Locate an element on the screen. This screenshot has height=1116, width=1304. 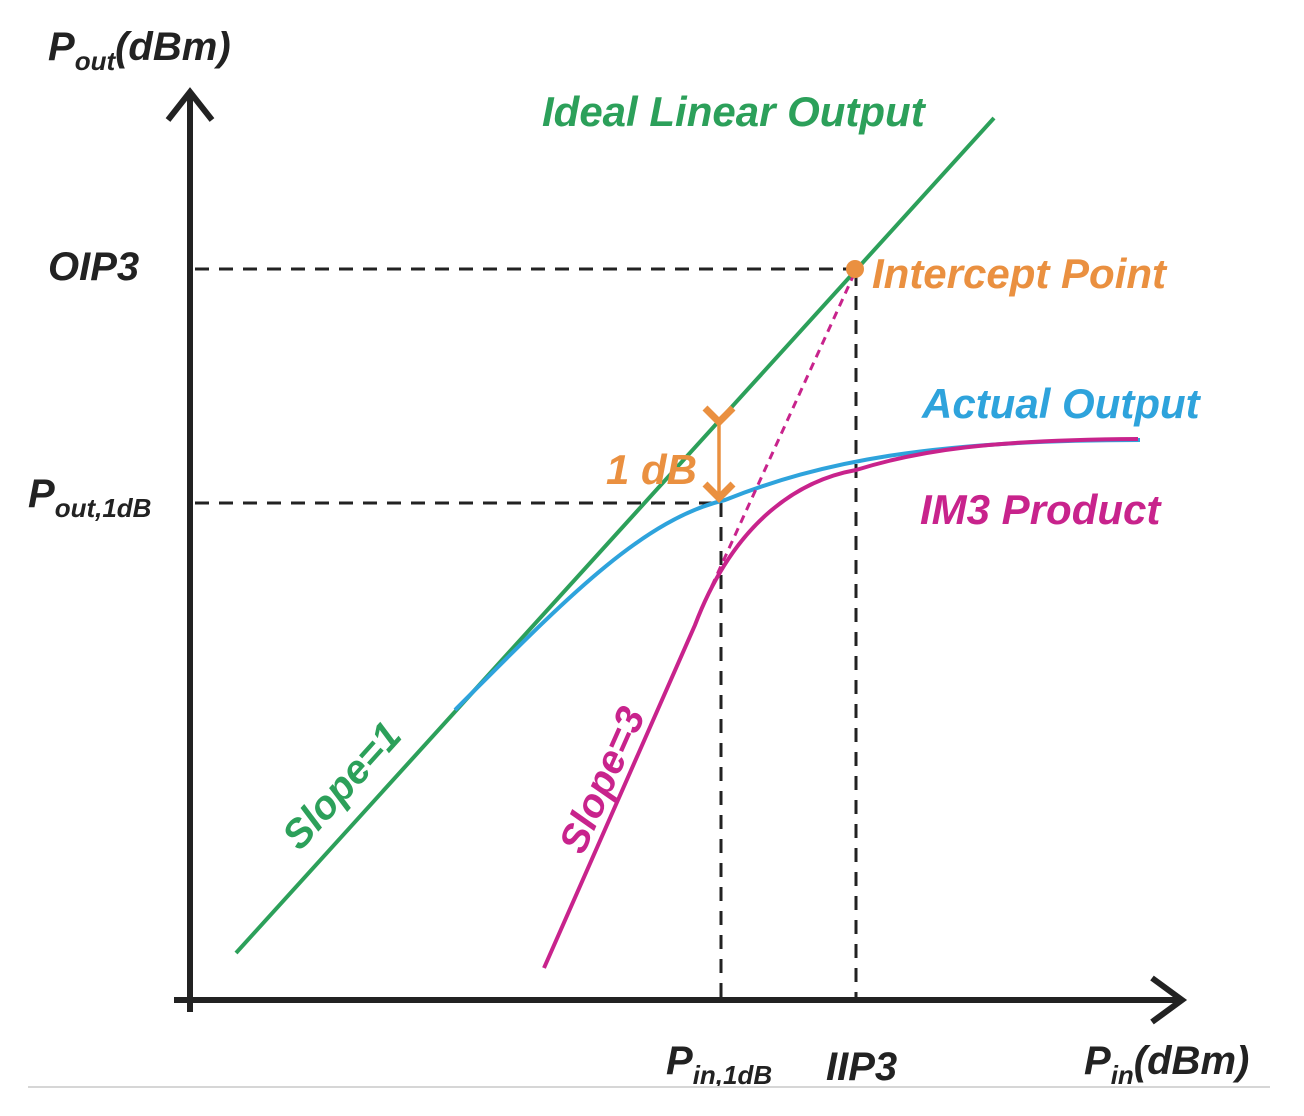
iip3-label: IIP3 is located at coordinates (861, 1067).